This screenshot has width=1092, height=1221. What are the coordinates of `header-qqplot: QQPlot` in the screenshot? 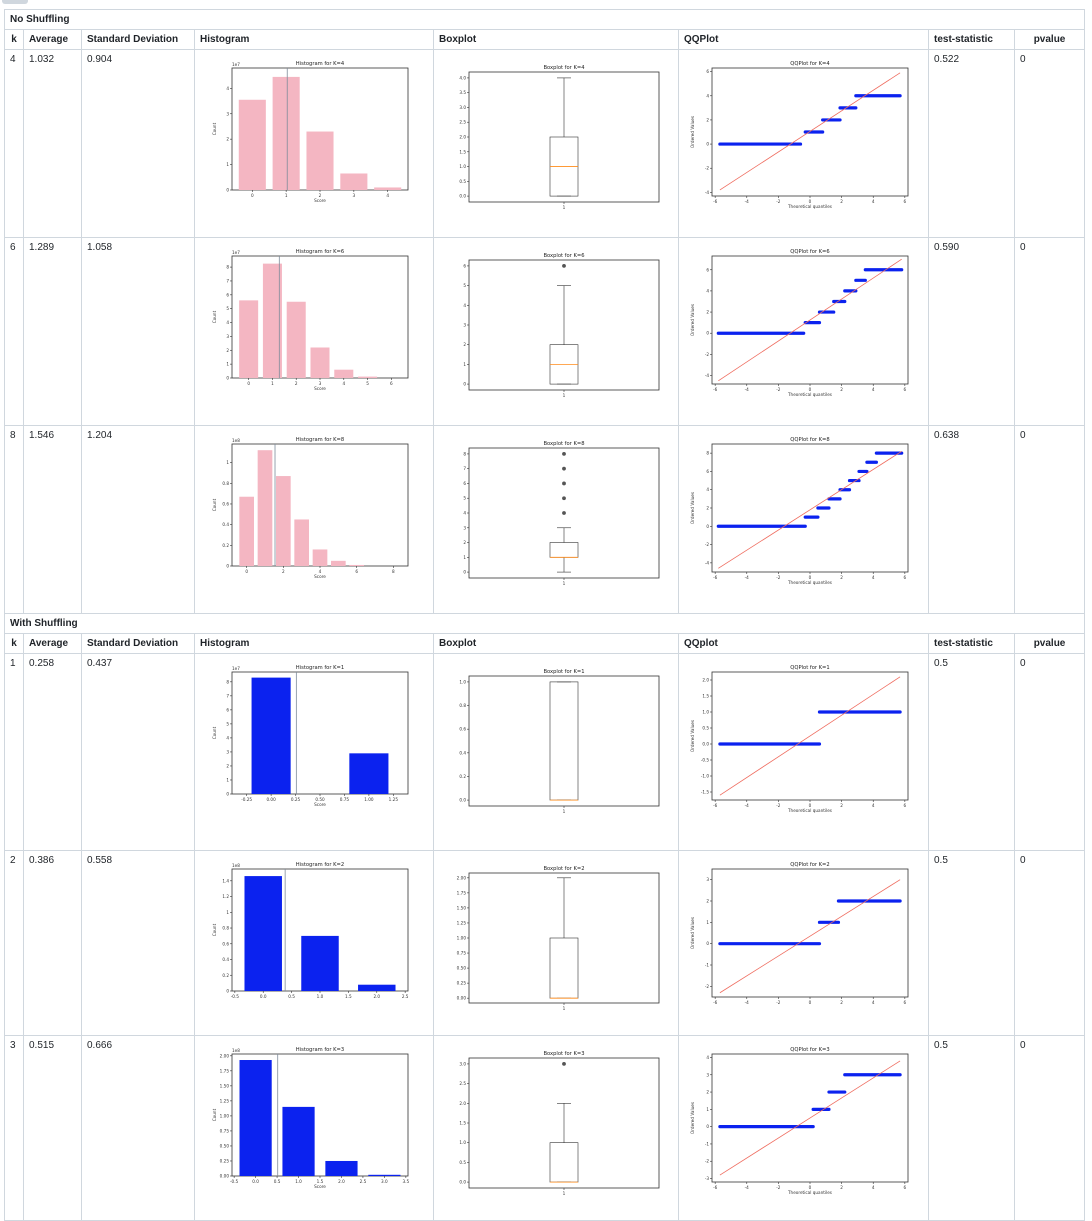 It's located at (803, 39).